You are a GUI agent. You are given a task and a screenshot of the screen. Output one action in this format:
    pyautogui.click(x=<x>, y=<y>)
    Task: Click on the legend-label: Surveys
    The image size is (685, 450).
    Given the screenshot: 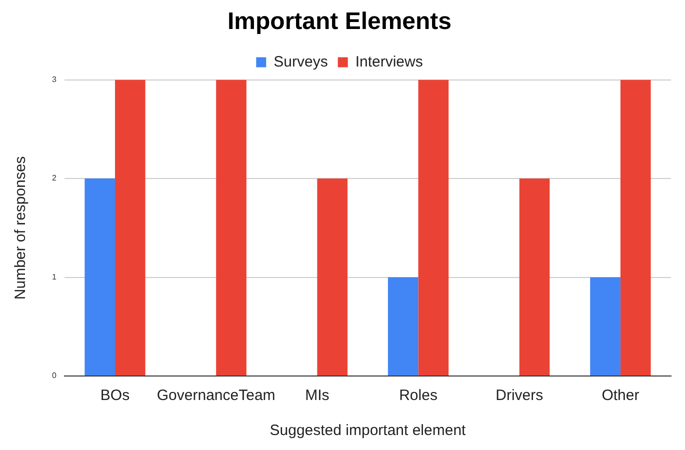 What is the action you would take?
    pyautogui.click(x=301, y=61)
    